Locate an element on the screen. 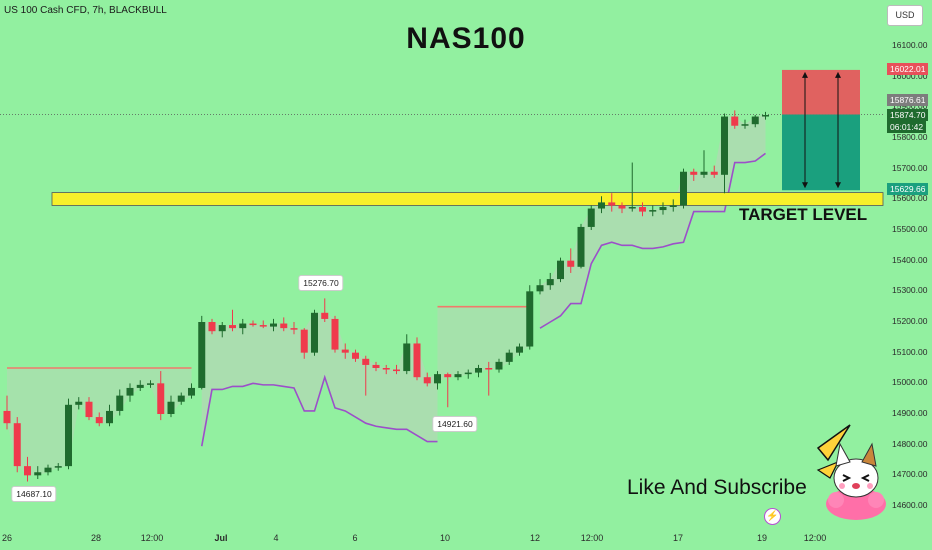 The width and height of the screenshot is (932, 550). trail-a-line is located at coordinates (319, 410).